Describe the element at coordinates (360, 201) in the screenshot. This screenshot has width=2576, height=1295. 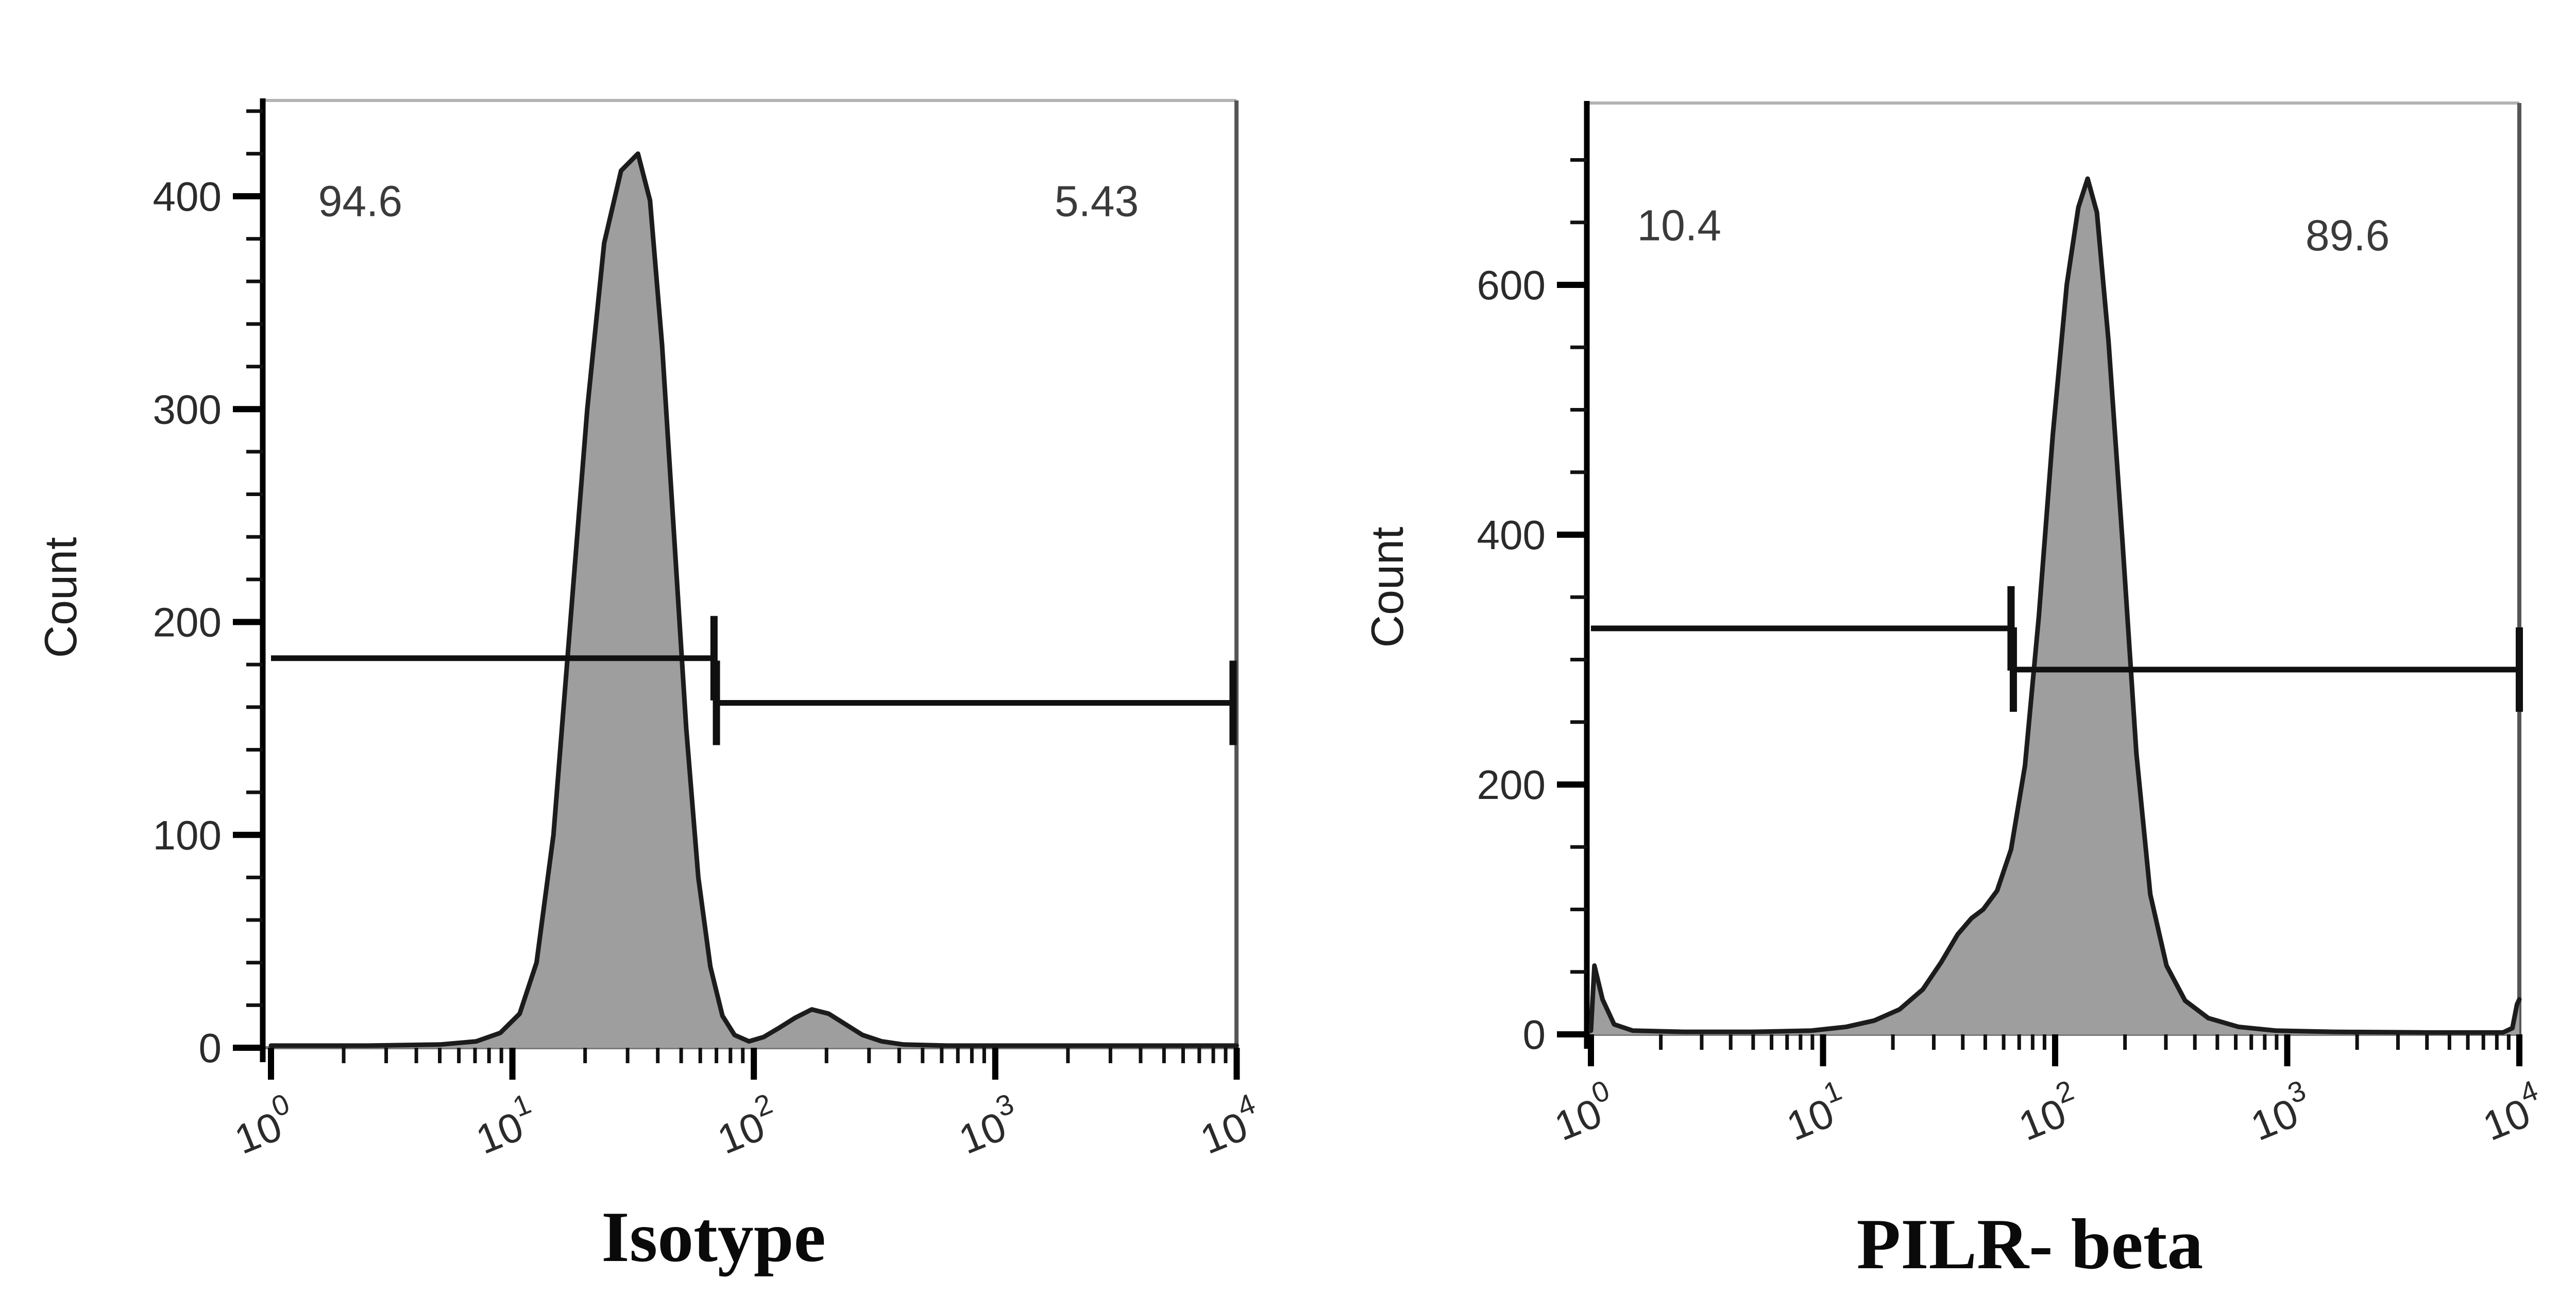
I see `gate-percentage-label: 94.6` at that location.